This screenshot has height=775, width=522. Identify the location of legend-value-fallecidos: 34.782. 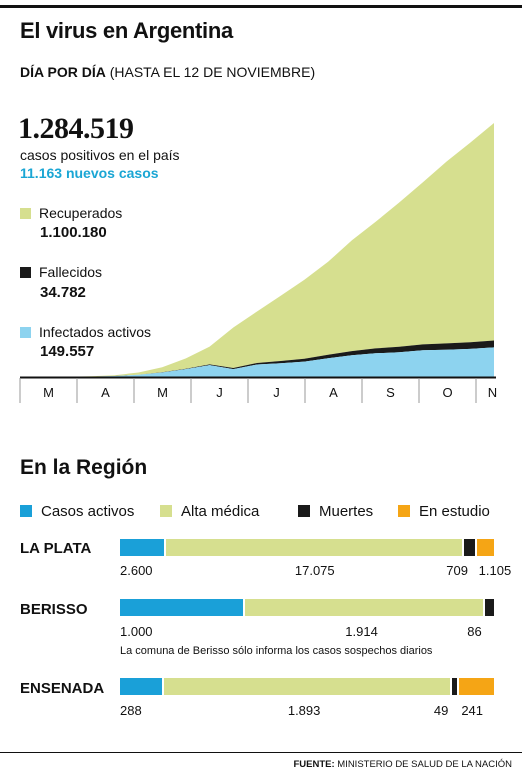
(63, 292).